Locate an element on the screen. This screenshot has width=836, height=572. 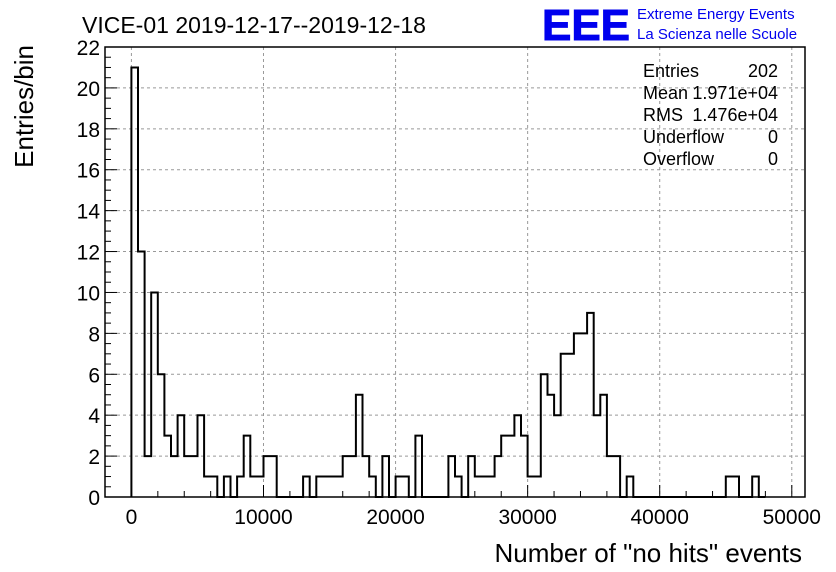
stats-value: 1.971e+04 is located at coordinates (735, 93).